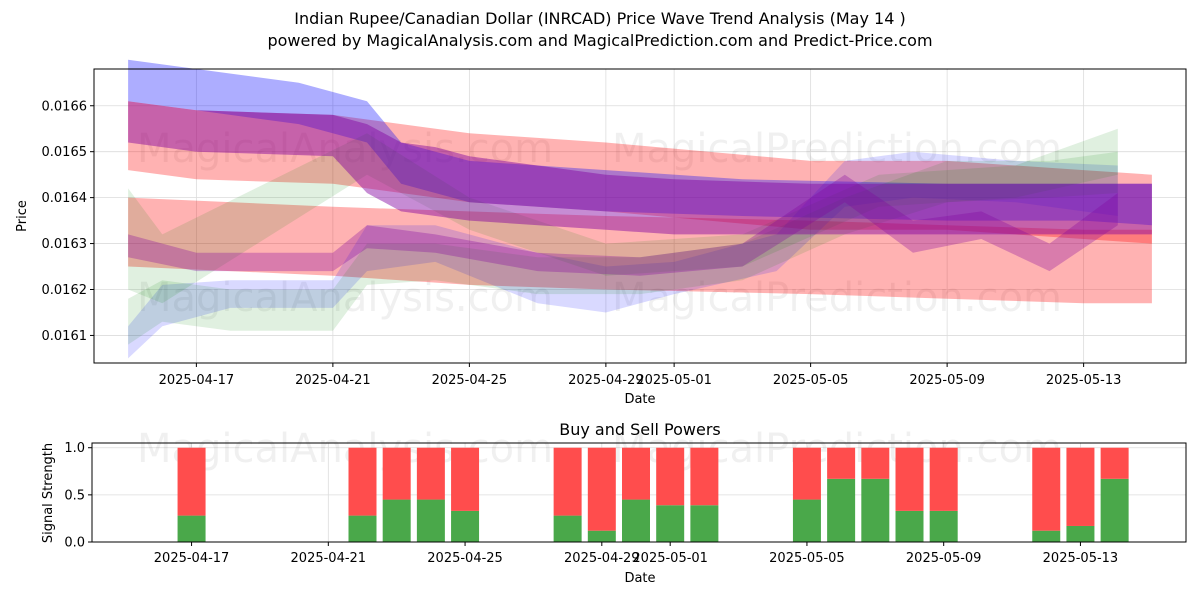 This screenshot has height=600, width=1200. I want to click on signal-x-tick-label: 2025-04-29, so click(602, 558).